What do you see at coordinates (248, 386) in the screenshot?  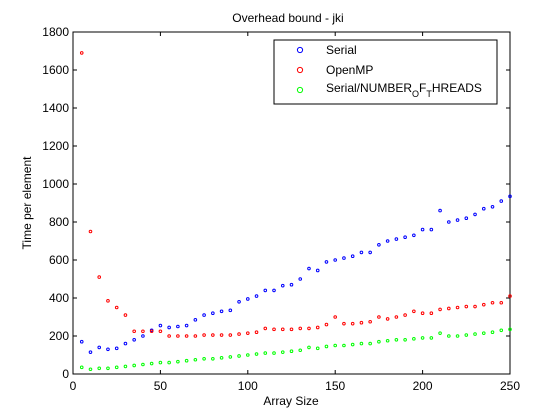 I see `x-tick-label: 100` at bounding box center [248, 386].